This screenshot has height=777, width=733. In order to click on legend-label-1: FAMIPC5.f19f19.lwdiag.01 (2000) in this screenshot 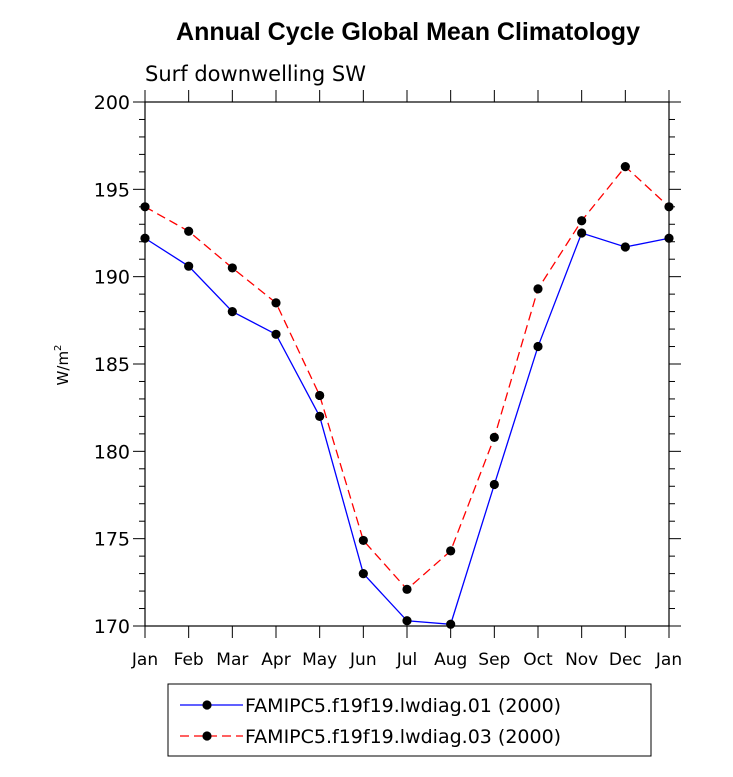, I will do `click(403, 706)`.